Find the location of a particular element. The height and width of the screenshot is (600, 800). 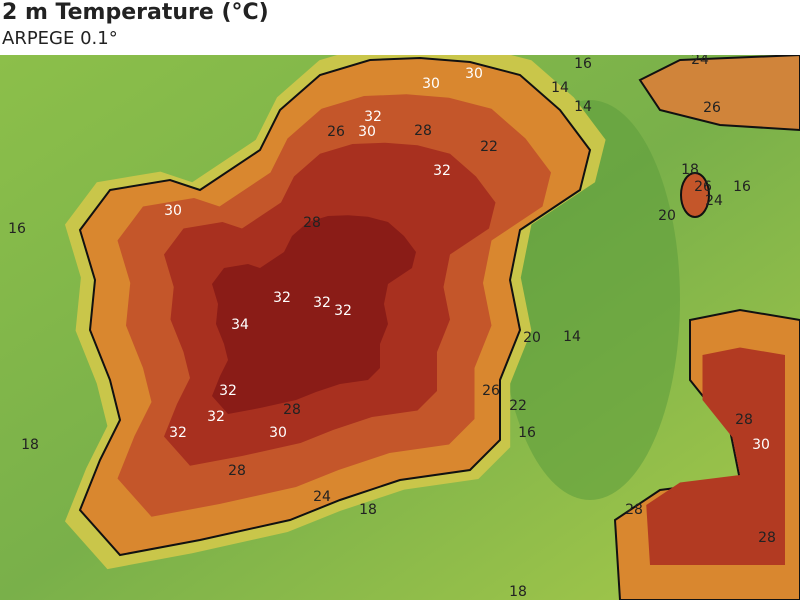

title: 2 m Temperature (°C) is located at coordinates (135, 12).